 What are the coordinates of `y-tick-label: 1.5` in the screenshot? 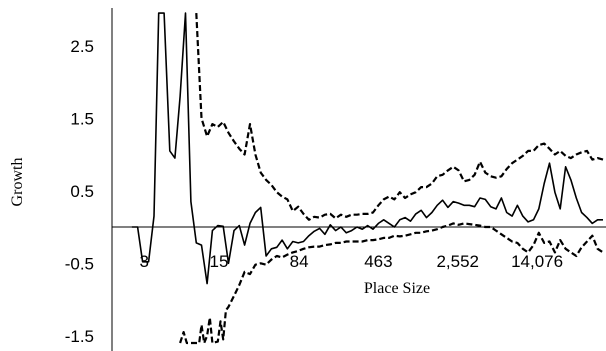 It's located at (82, 118).